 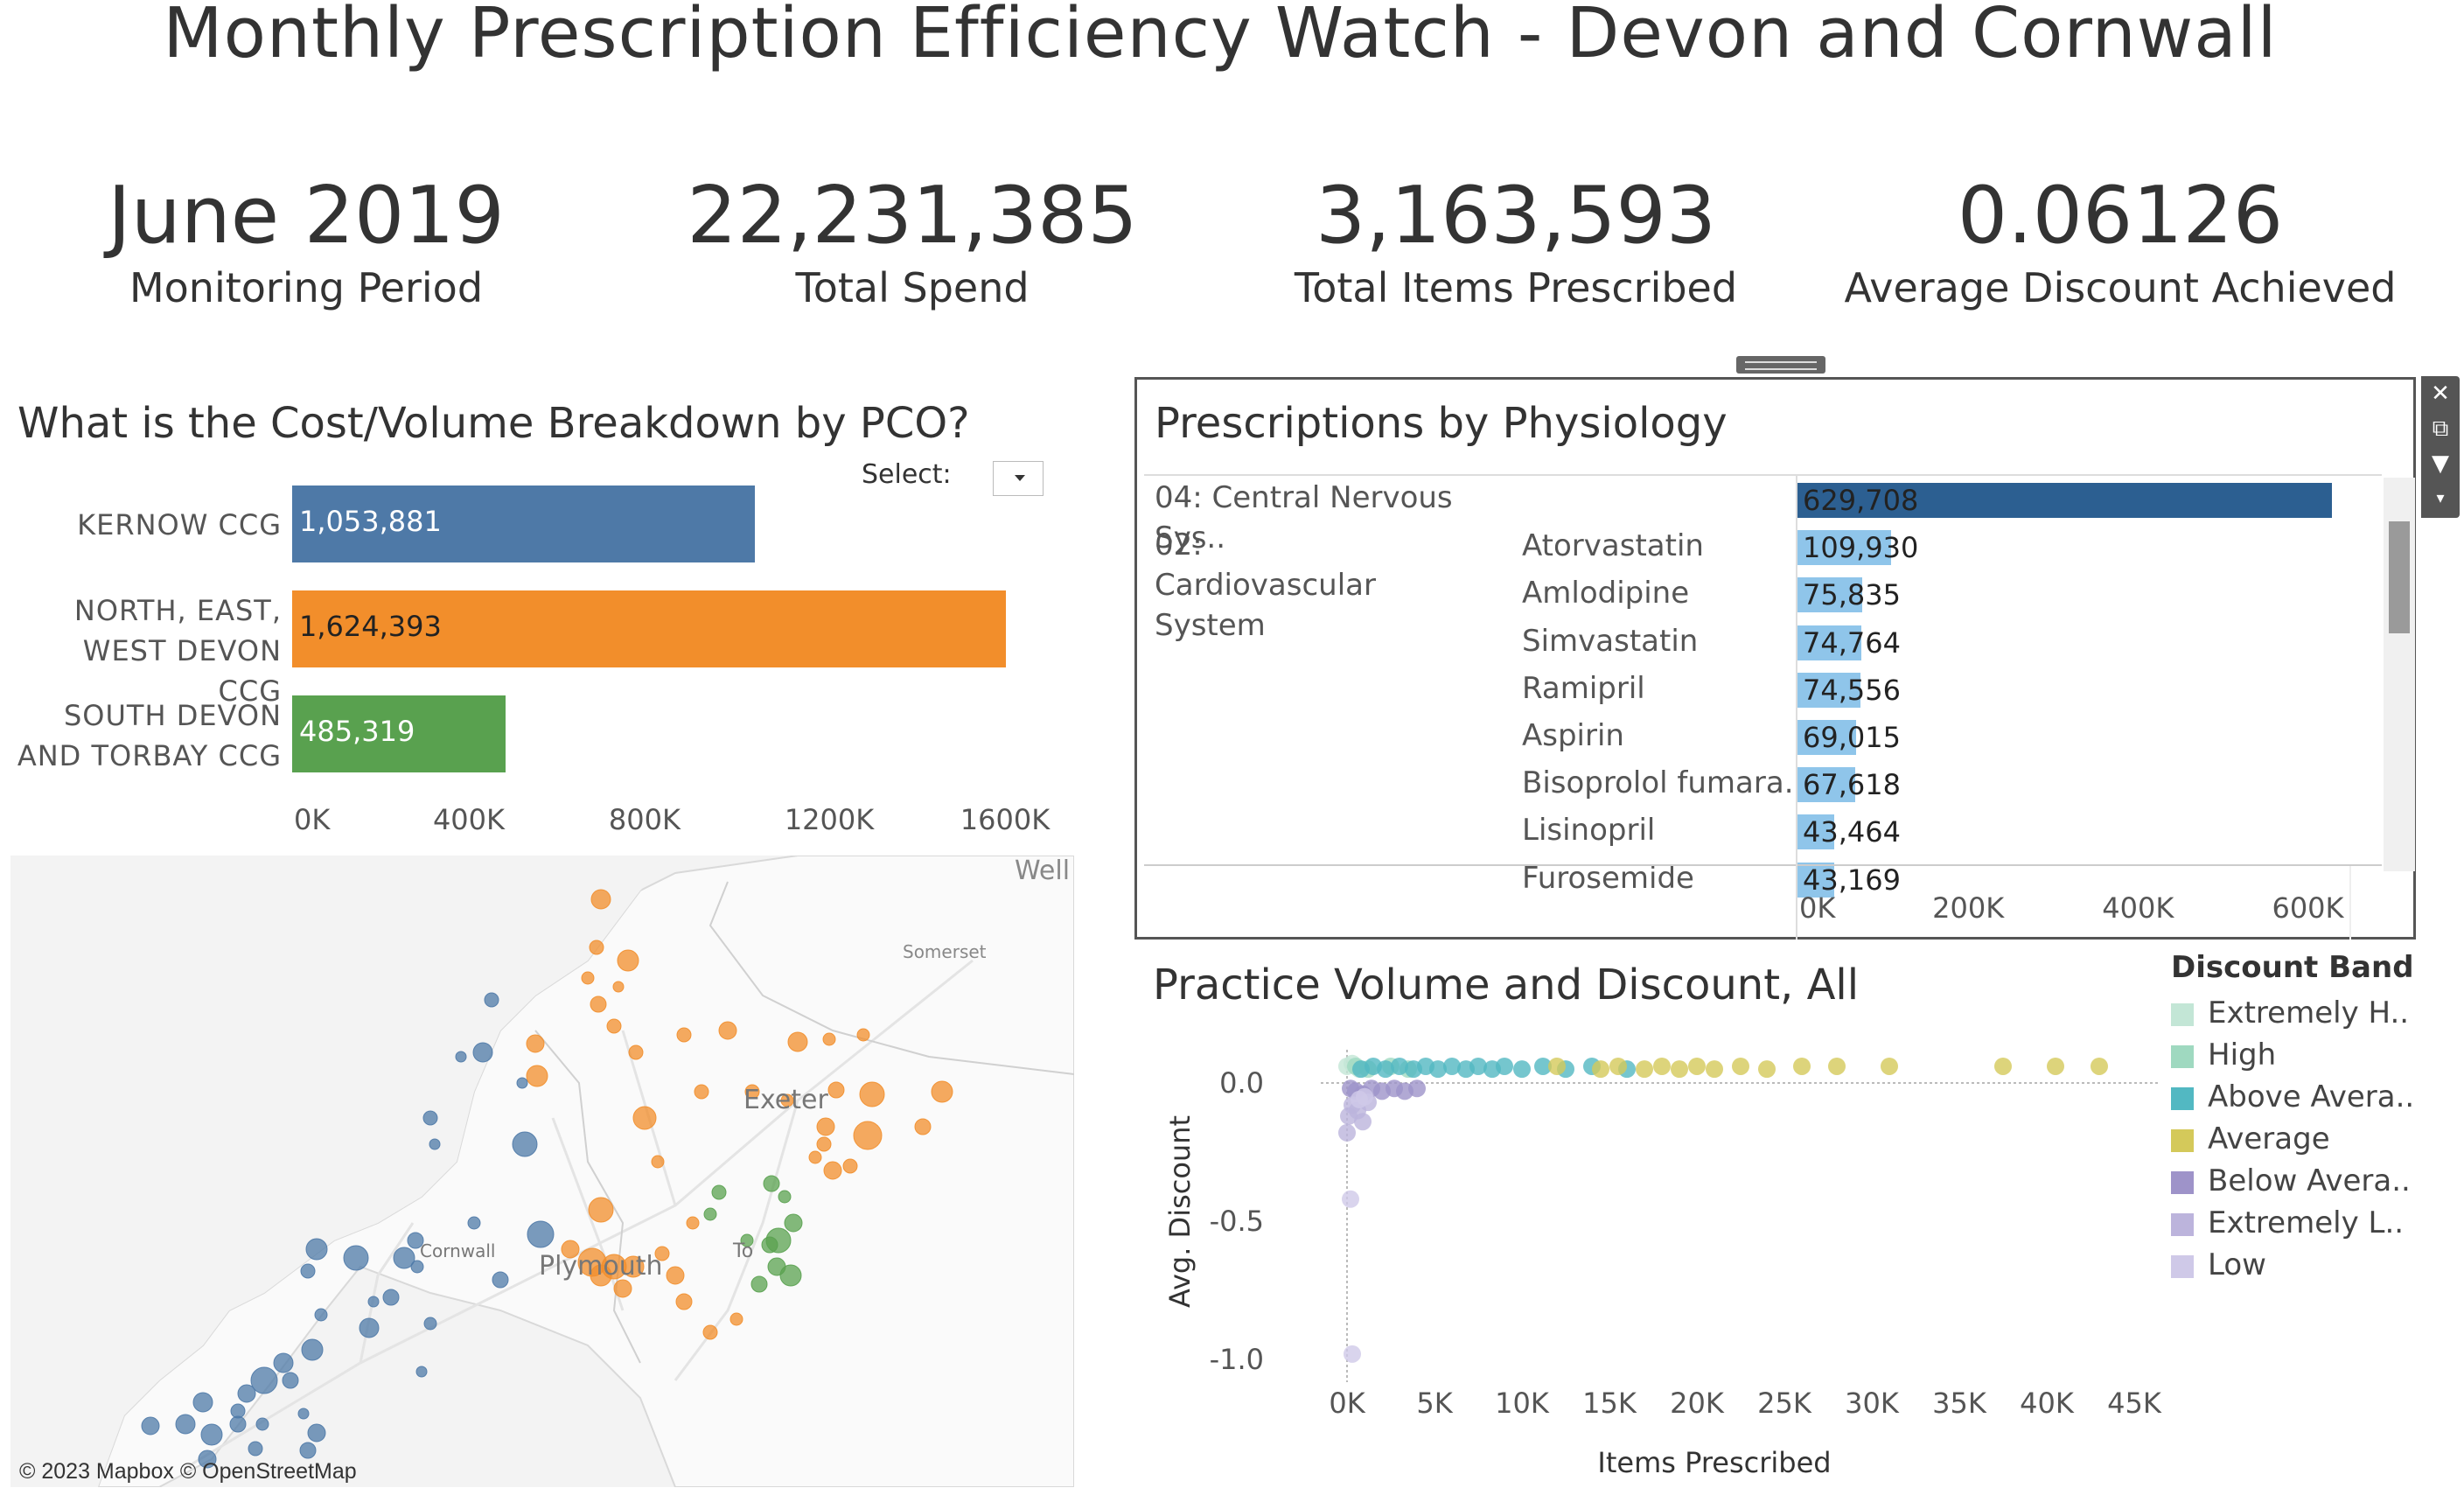 I want to click on physiology-drug: Ramipril, so click(x=1584, y=688).